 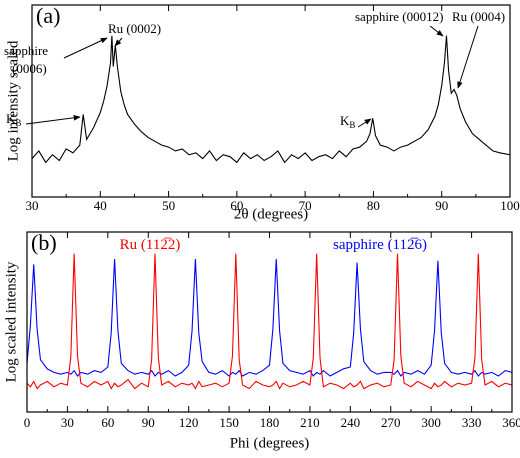 I want to click on annotation: sapphire (112̅6), so click(x=380, y=245).